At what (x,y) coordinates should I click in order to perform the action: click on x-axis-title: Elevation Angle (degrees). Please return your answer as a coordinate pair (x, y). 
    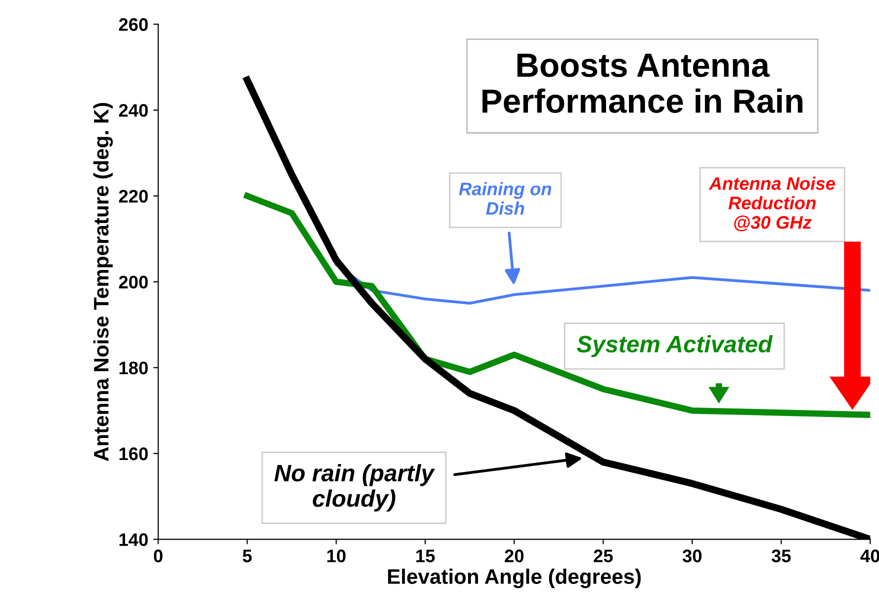
    Looking at the image, I should click on (514, 578).